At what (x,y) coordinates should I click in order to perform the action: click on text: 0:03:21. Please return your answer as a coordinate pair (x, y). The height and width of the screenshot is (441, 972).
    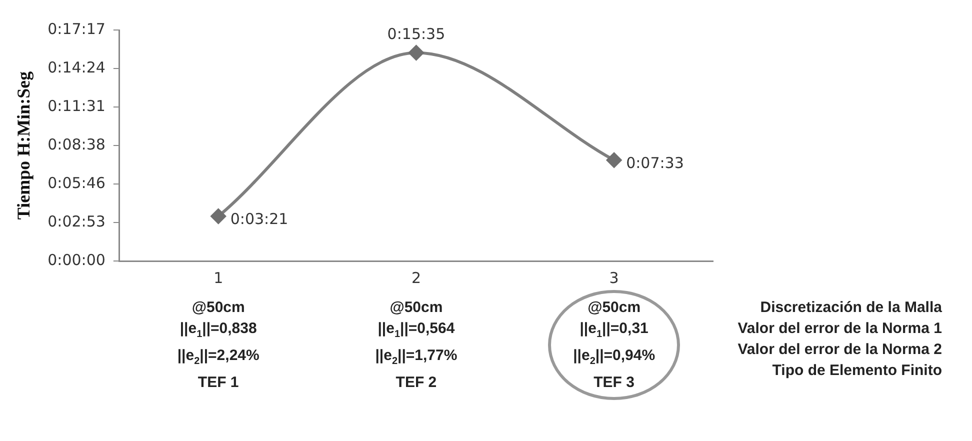
    Looking at the image, I should click on (259, 219).